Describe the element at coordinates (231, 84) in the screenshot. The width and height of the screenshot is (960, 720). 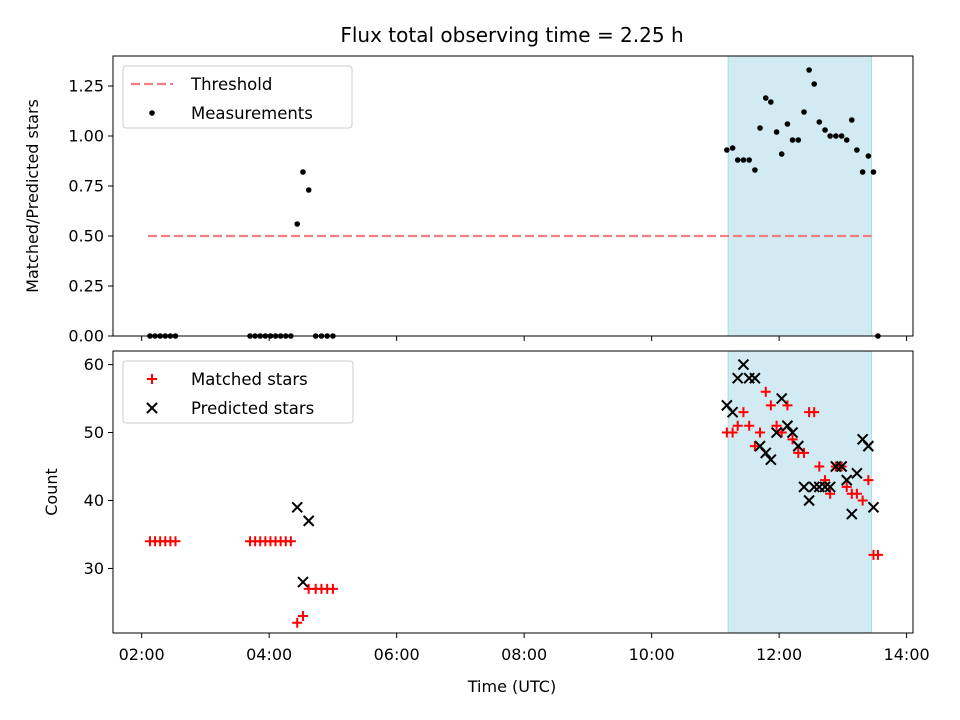
I see `legend-label: Threshold` at that location.